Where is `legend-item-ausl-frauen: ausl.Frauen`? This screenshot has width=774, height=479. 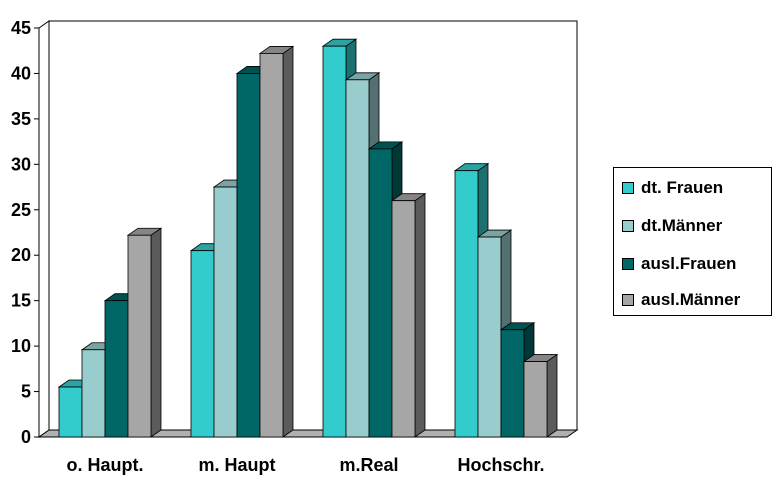
legend-item-ausl-frauen: ausl.Frauen is located at coordinates (679, 264).